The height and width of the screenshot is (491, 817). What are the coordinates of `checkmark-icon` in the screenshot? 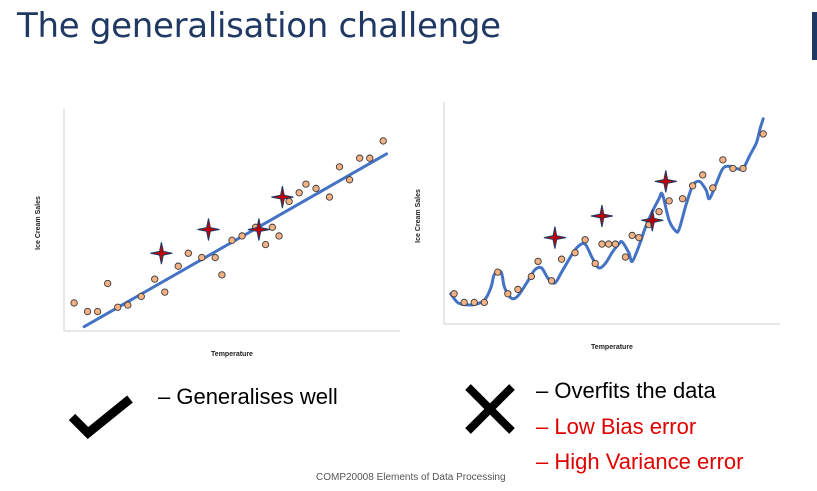 It's located at (100, 417).